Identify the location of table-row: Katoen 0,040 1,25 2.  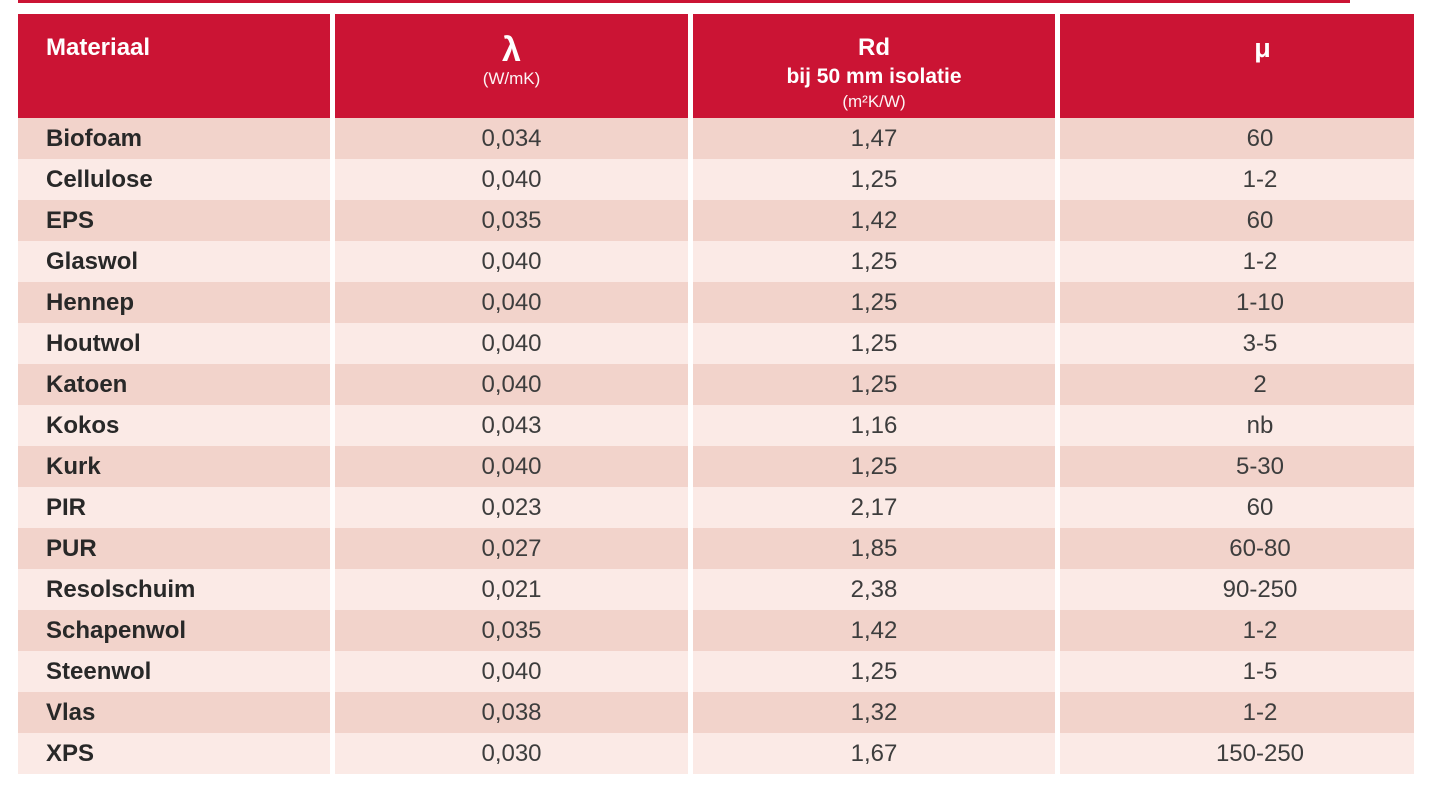
(716, 384).